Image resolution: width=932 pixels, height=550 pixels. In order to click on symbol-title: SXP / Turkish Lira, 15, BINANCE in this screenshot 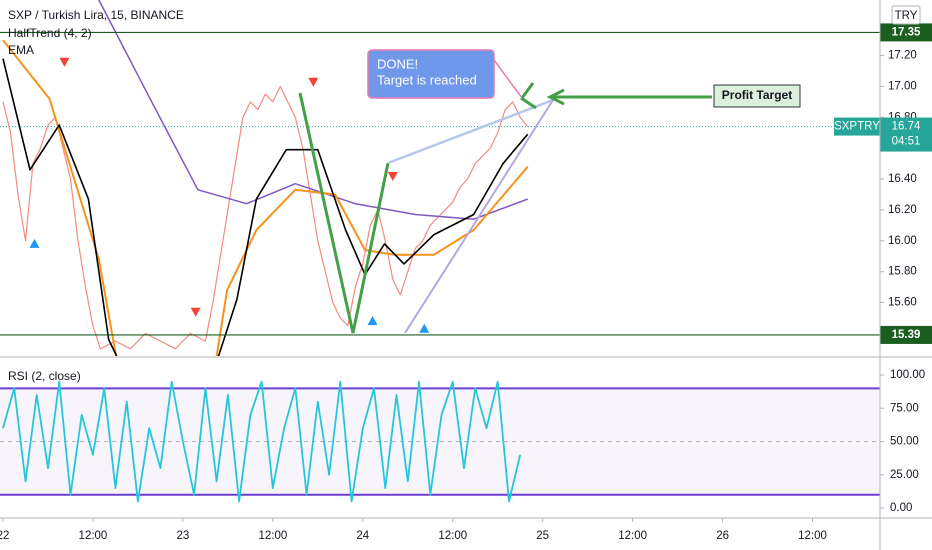, I will do `click(96, 15)`.